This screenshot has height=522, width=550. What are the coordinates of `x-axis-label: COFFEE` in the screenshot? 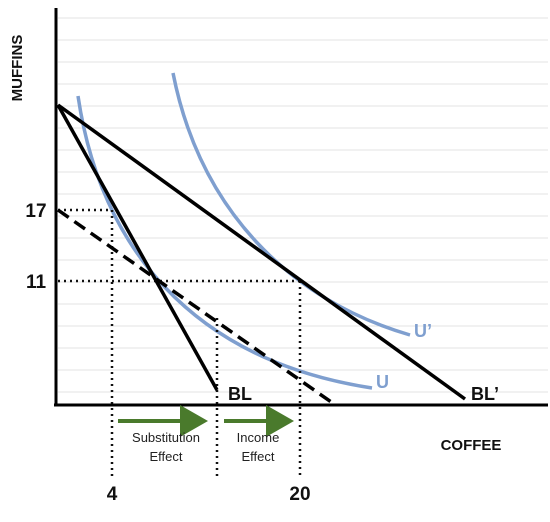 It's located at (471, 445).